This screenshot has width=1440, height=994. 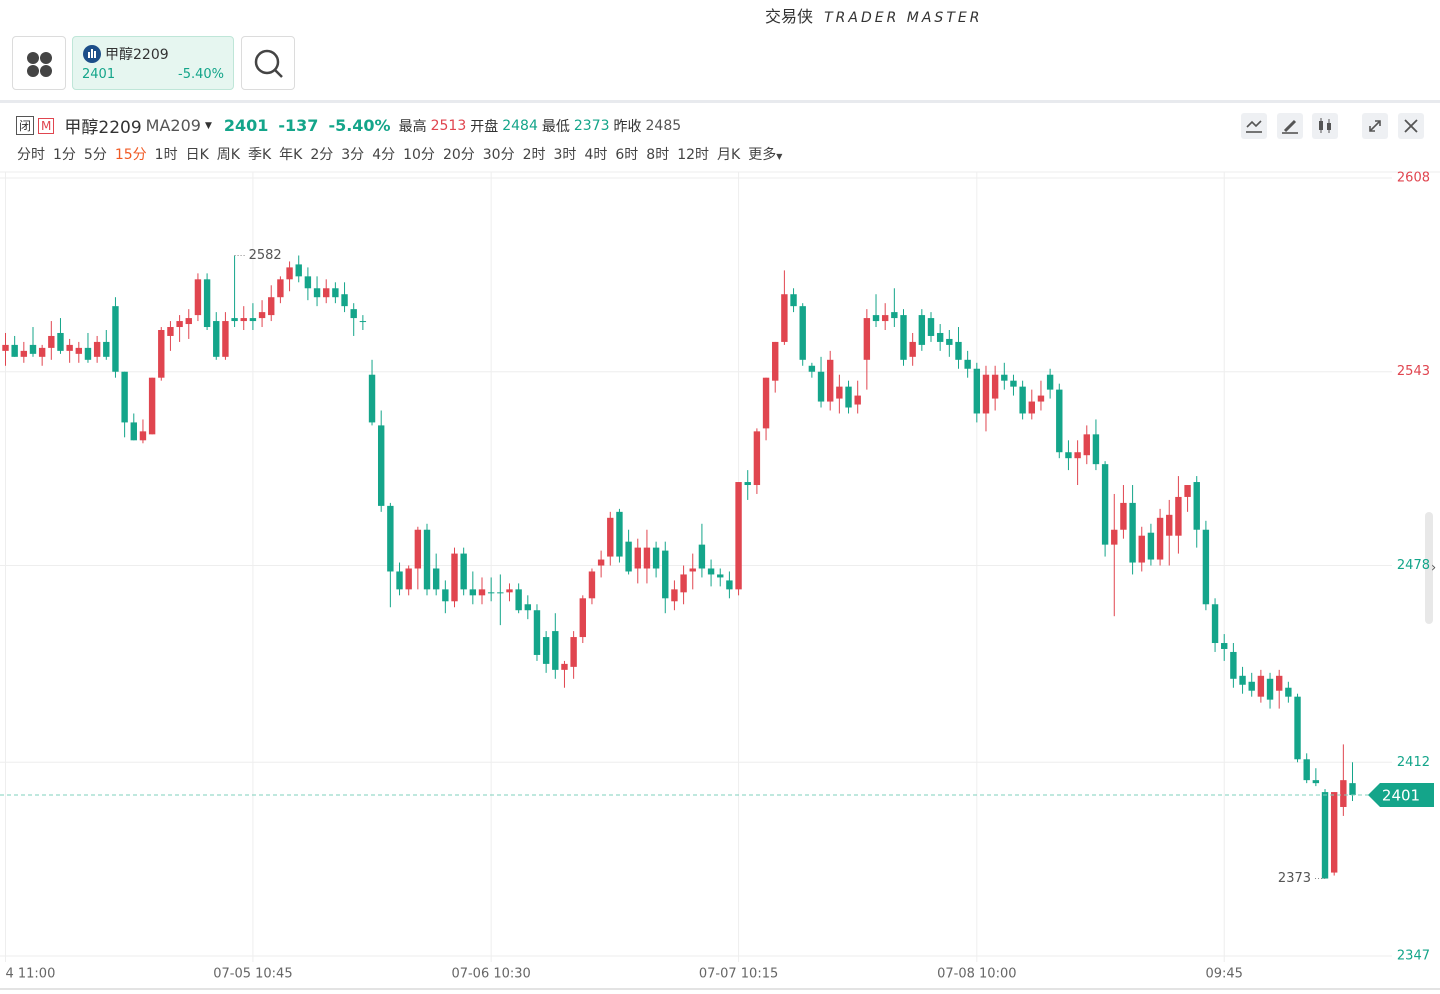 I want to click on period-option: 15分, so click(x=130, y=155).